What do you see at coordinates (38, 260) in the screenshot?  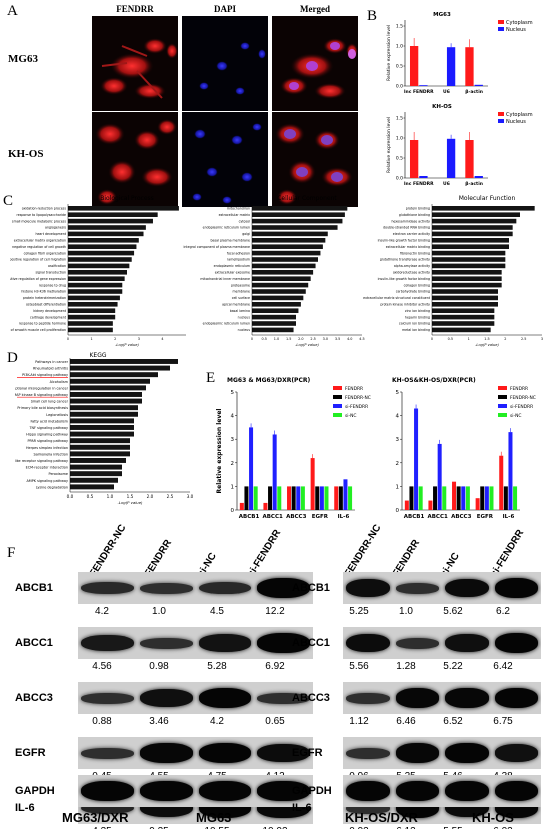 I see `panel-c-term-label: positive regulation of cell migration` at bounding box center [38, 260].